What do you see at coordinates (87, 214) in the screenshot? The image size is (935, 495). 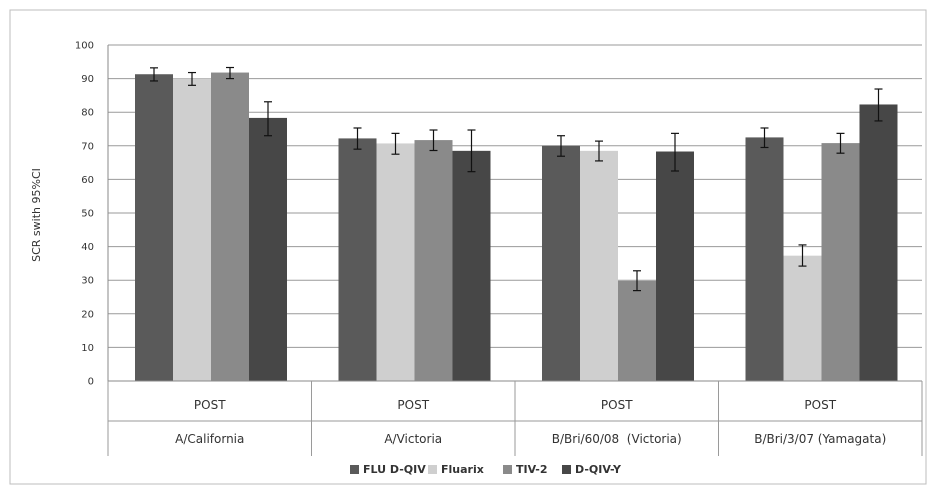 I see `y-tick-label: 50` at bounding box center [87, 214].